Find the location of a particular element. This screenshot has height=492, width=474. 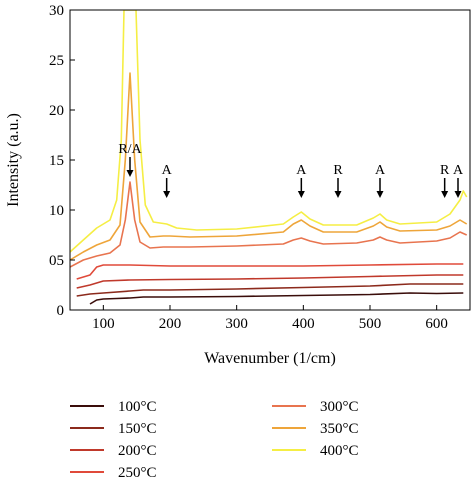

x-tick-label-4: 400 is located at coordinates (303, 324).